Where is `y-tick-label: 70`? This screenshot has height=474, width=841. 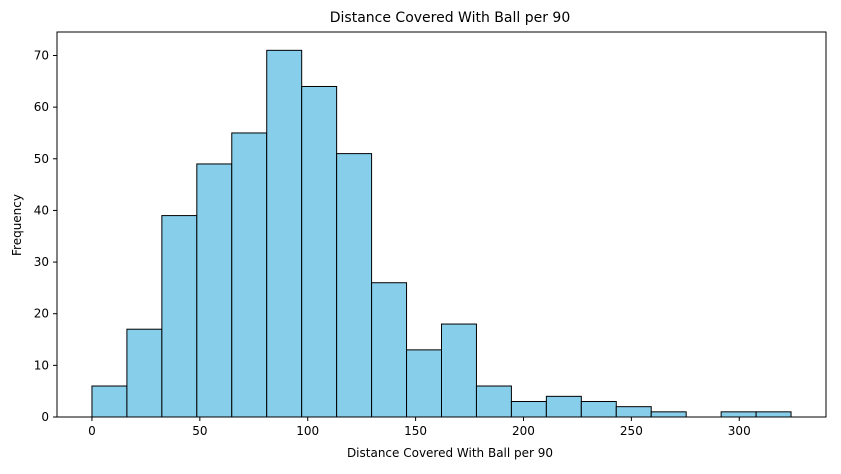
y-tick-label: 70 is located at coordinates (41, 55).